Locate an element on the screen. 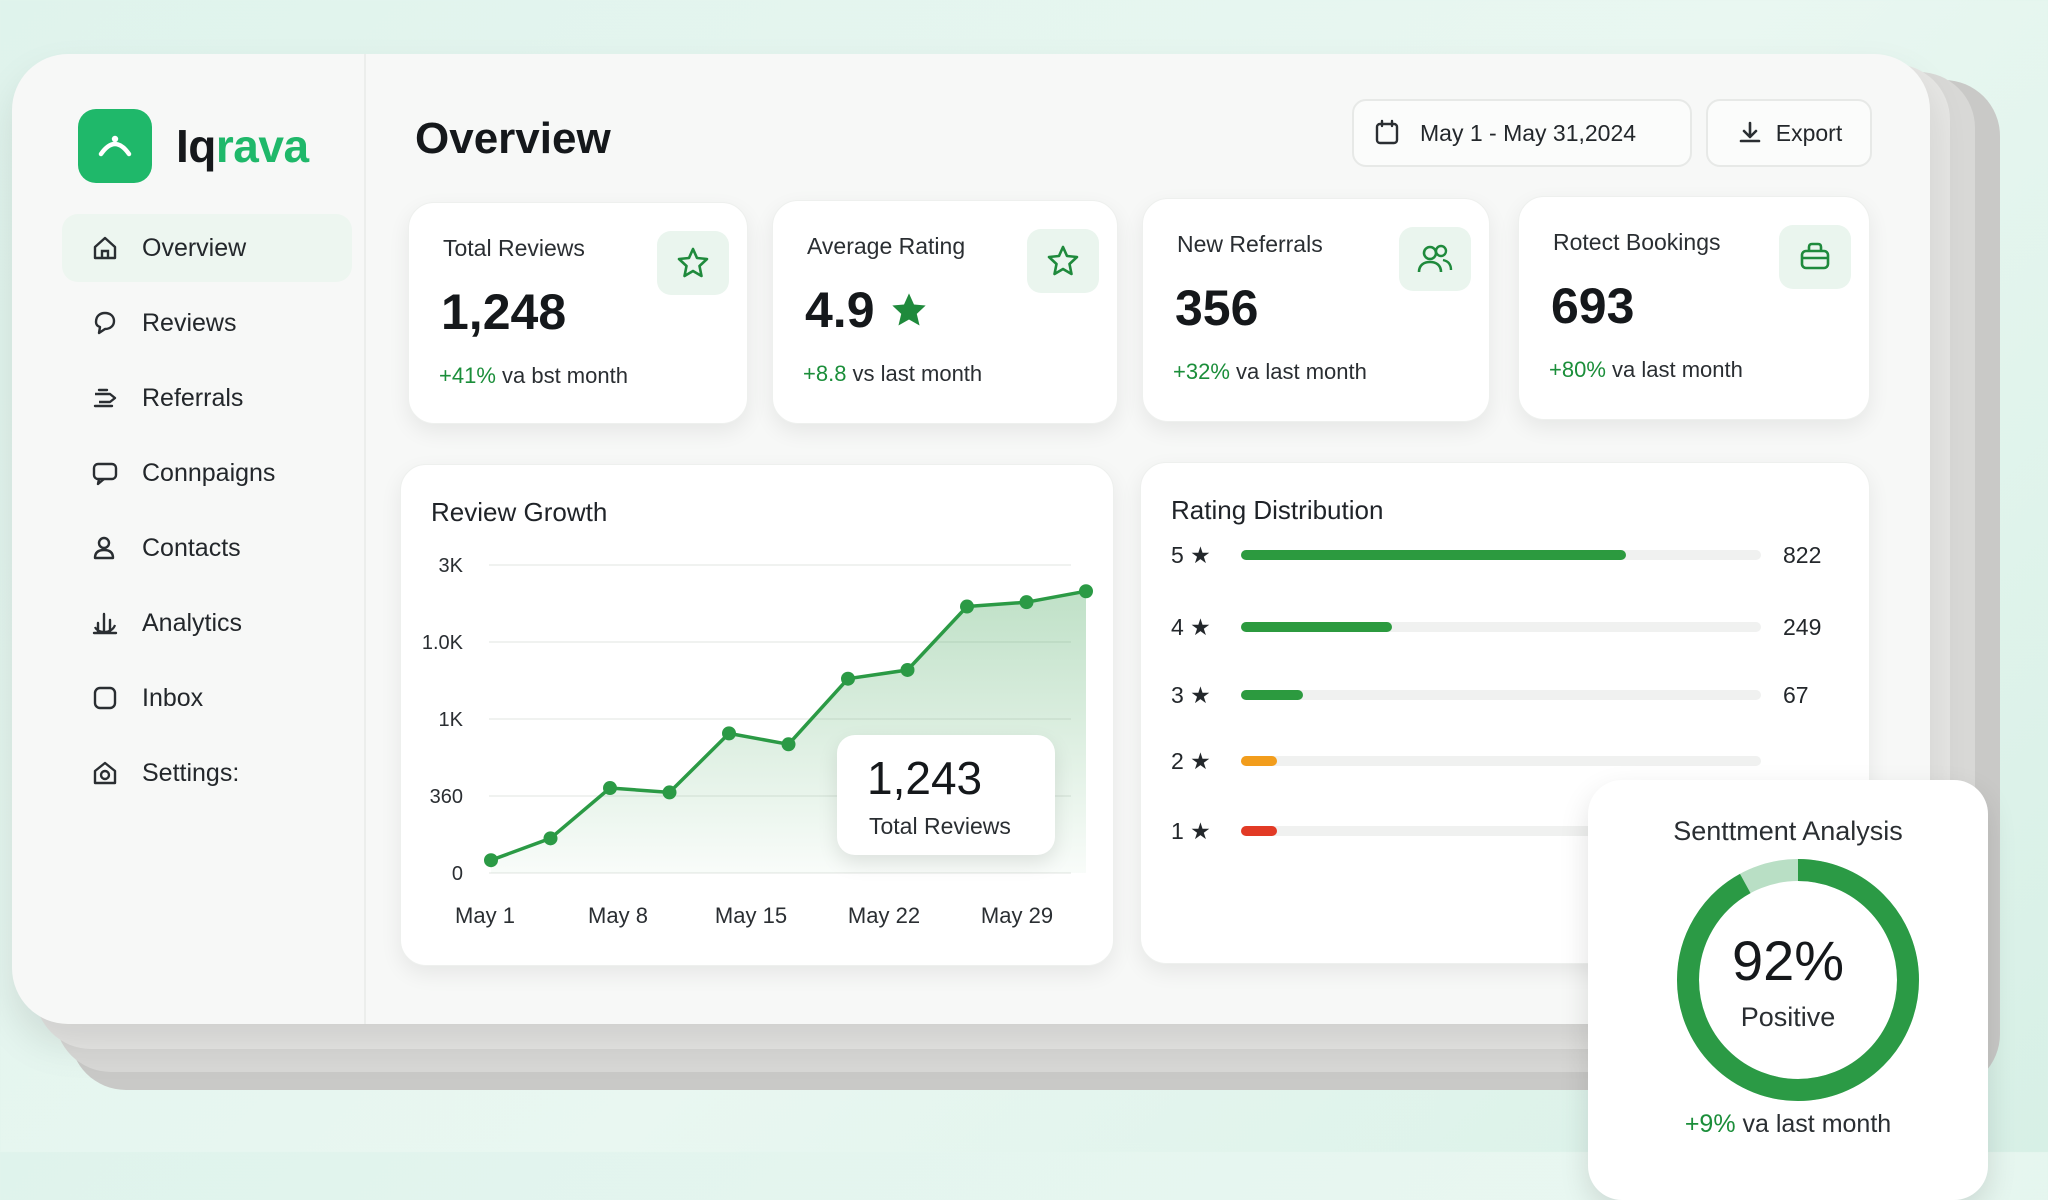 The image size is (2048, 1200). stat-label: Rotect Bookings is located at coordinates (1637, 242).